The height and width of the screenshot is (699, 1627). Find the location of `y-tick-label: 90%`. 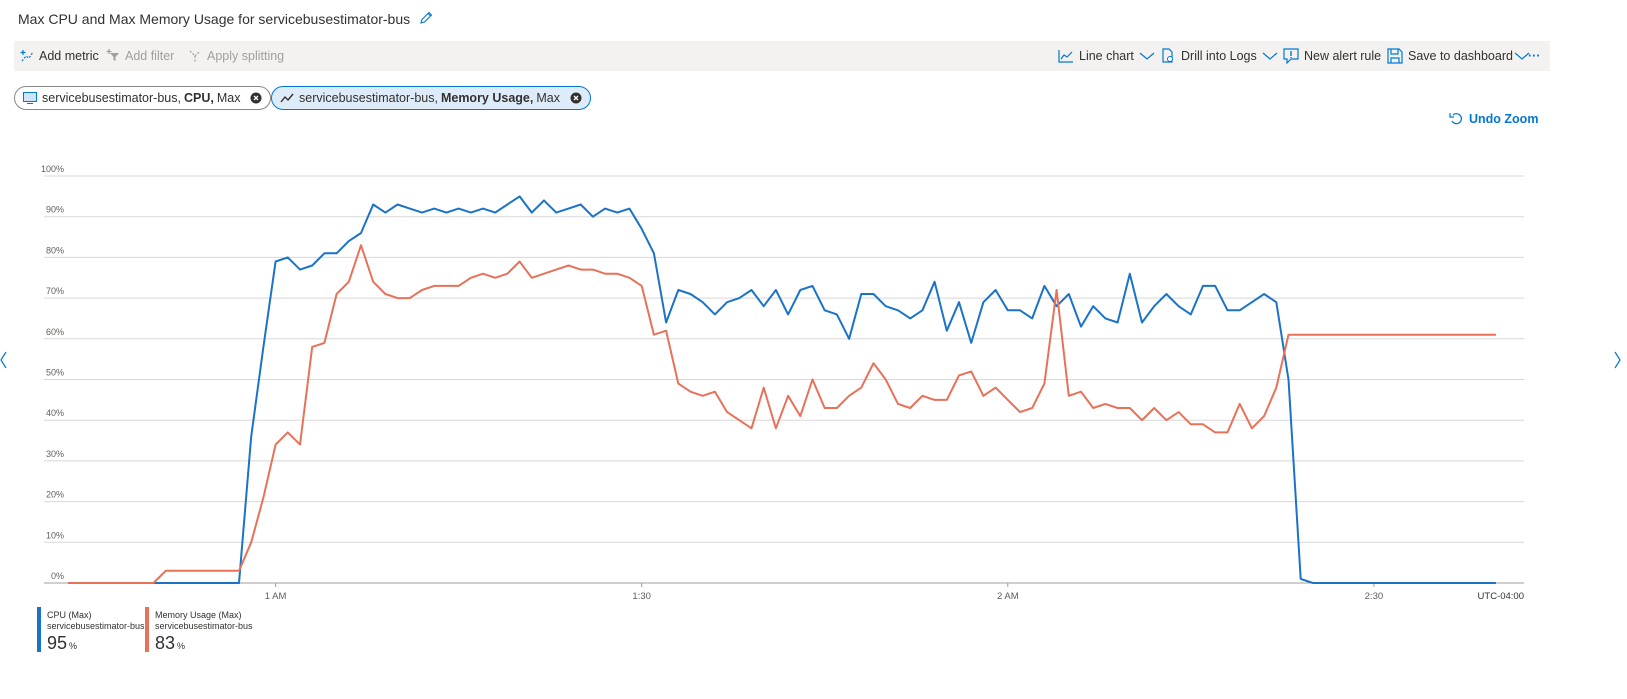

y-tick-label: 90% is located at coordinates (55, 210).